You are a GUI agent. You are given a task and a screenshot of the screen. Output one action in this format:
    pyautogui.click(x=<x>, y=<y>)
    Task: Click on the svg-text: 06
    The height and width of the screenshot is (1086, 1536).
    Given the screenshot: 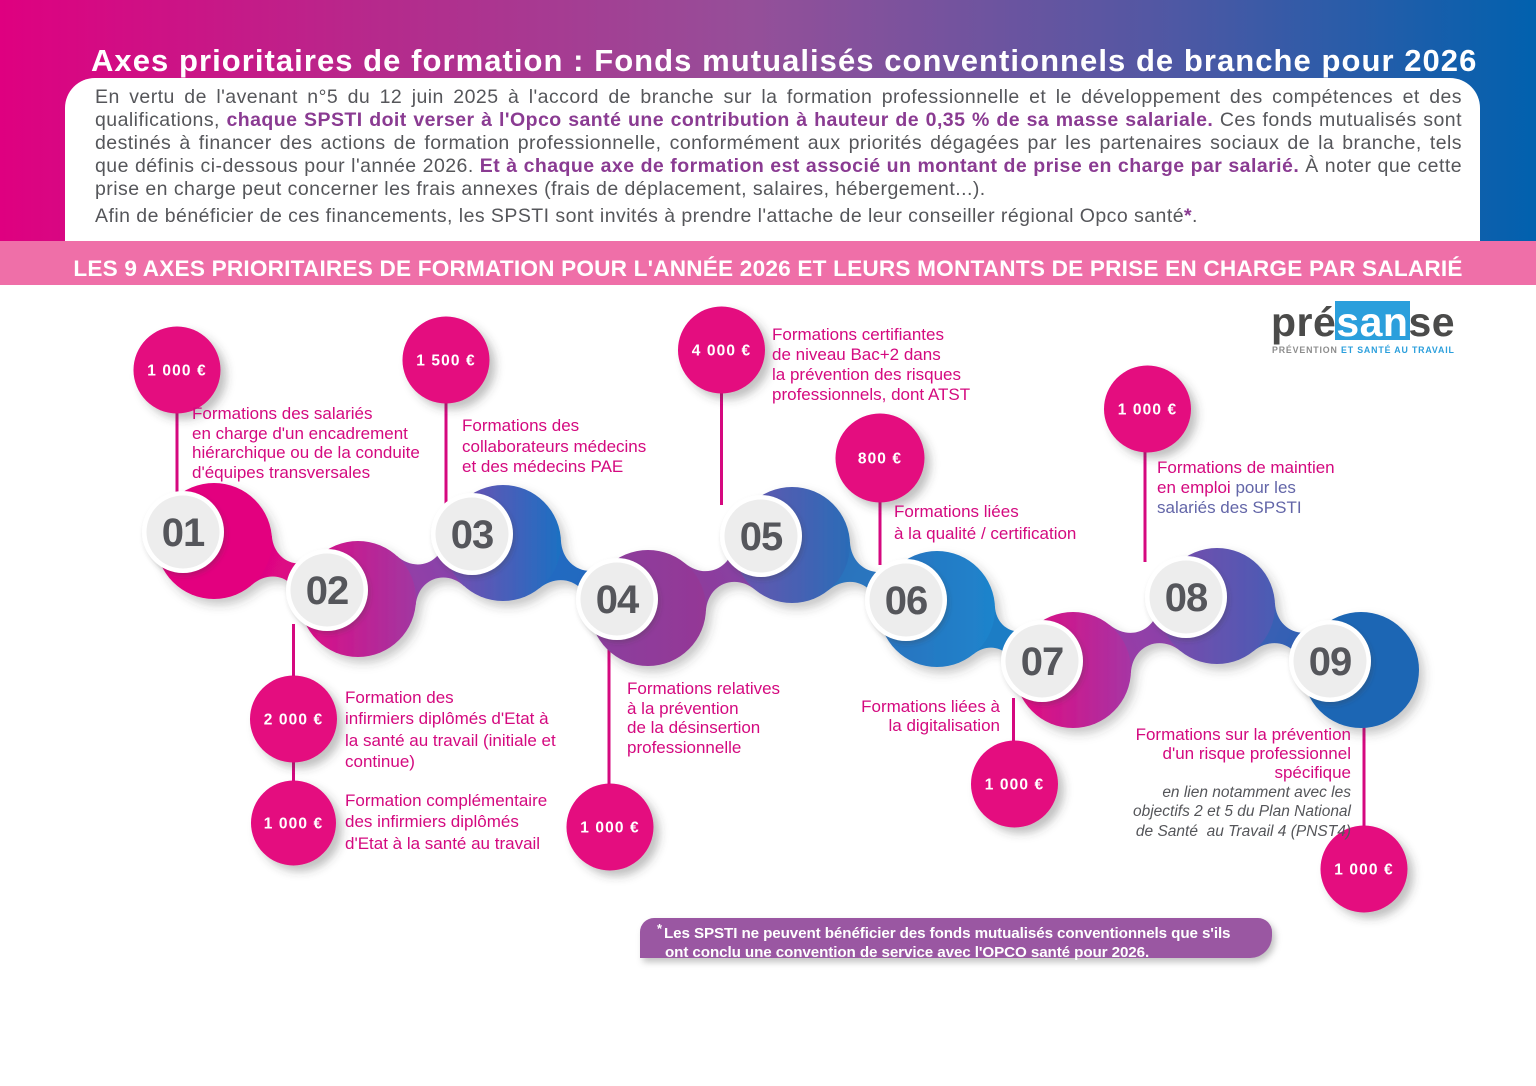 What is the action you would take?
    pyautogui.click(x=906, y=601)
    